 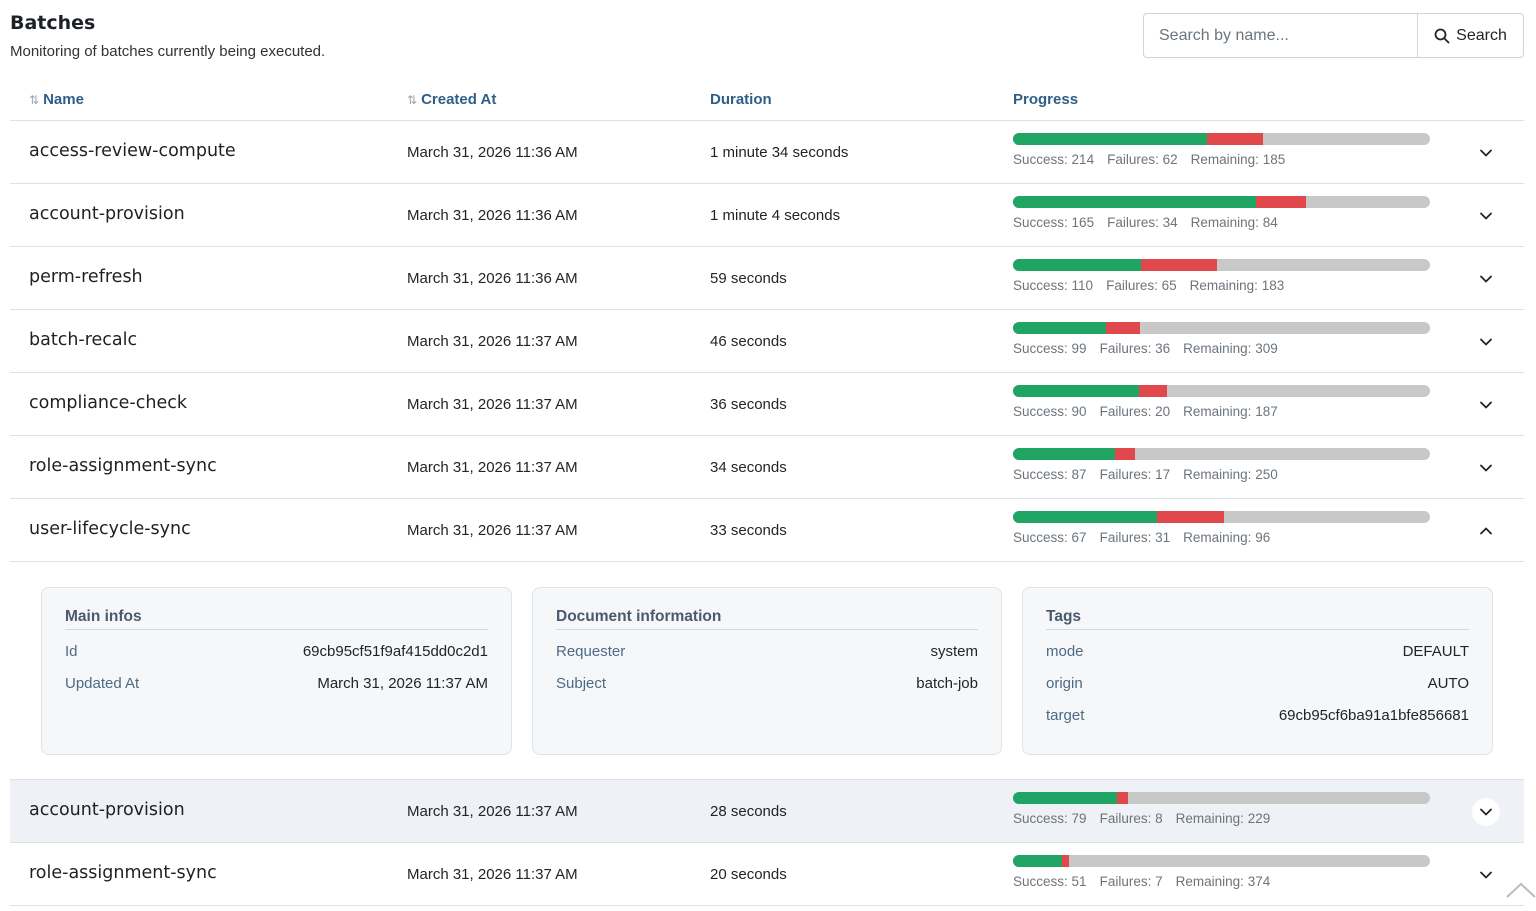 I want to click on batch-created-at: March 31, 2026 11:36 AM, so click(x=492, y=278).